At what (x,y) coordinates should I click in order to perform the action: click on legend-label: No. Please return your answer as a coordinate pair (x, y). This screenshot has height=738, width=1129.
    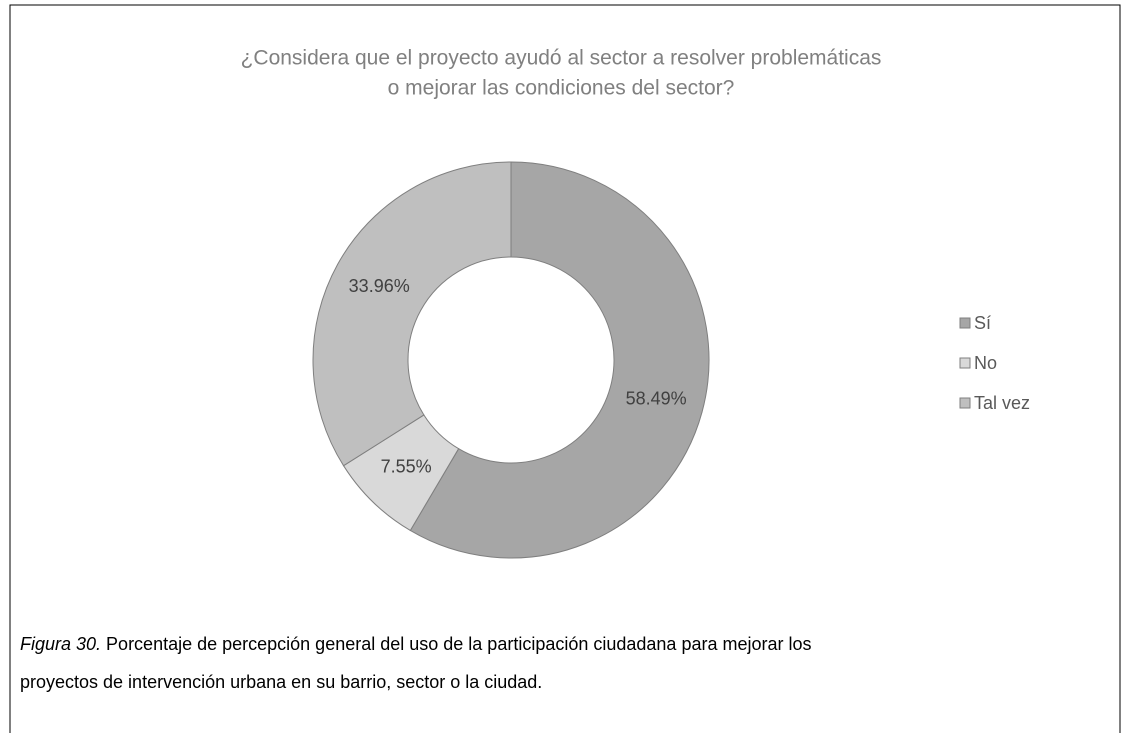
    Looking at the image, I should click on (985, 363).